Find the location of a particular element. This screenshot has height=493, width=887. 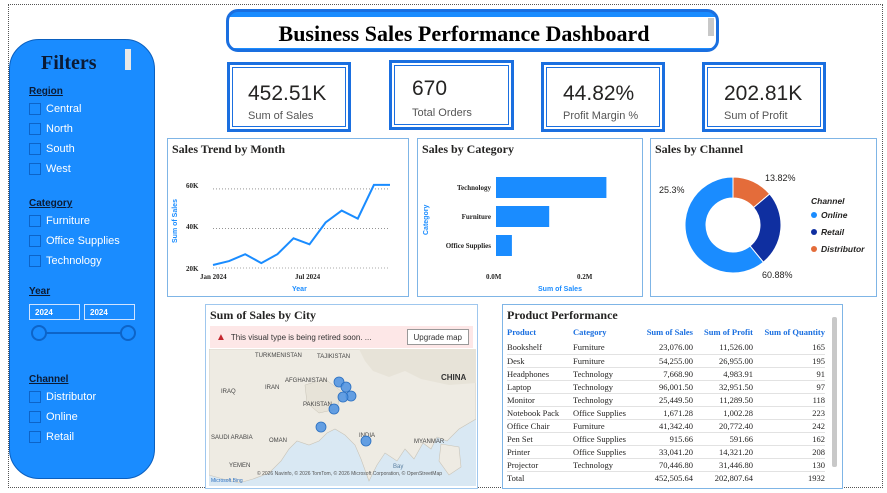

kpi-label: Total Orders is located at coordinates (442, 113).